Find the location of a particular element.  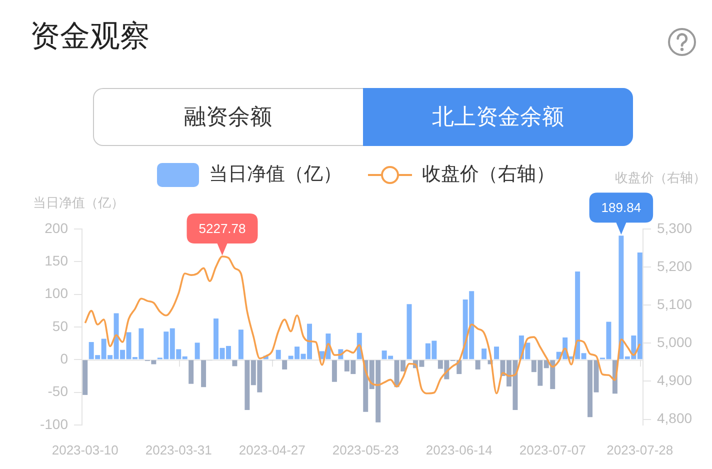

y2-tick-label: 5,300 is located at coordinates (674, 228).